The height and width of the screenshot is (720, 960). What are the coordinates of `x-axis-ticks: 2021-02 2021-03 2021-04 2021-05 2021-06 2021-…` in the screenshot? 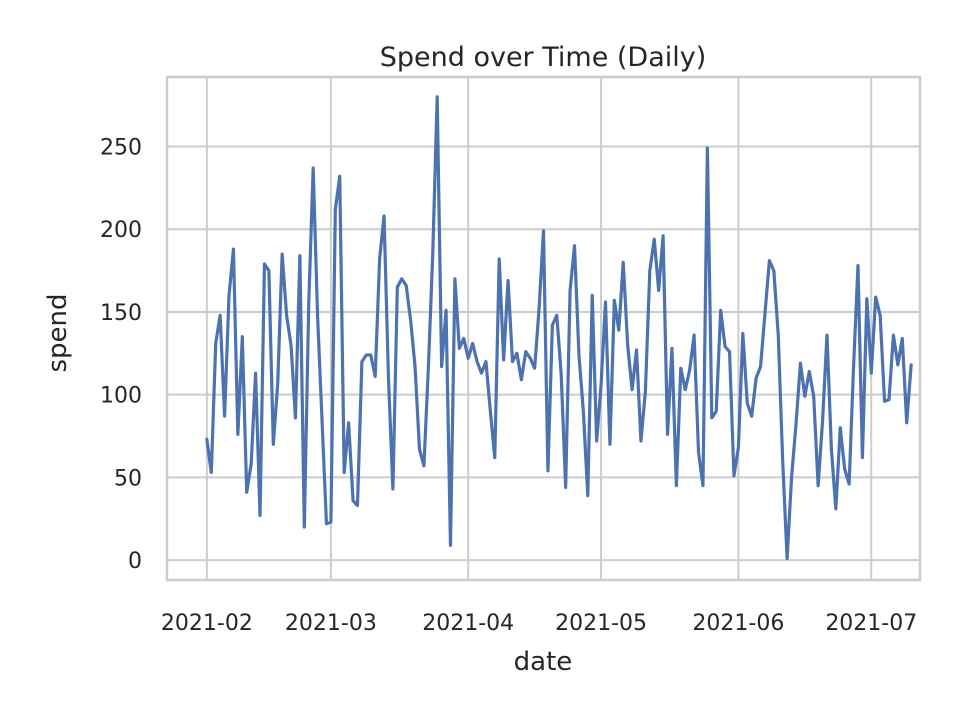 It's located at (539, 623).